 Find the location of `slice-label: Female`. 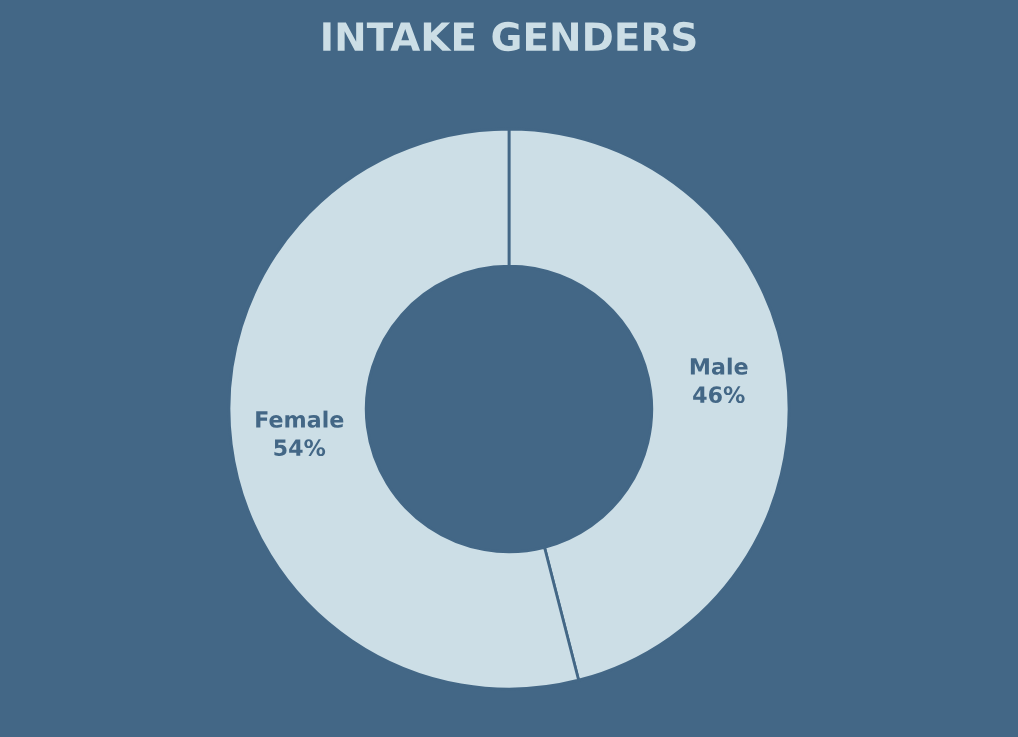

slice-label: Female is located at coordinates (300, 419).